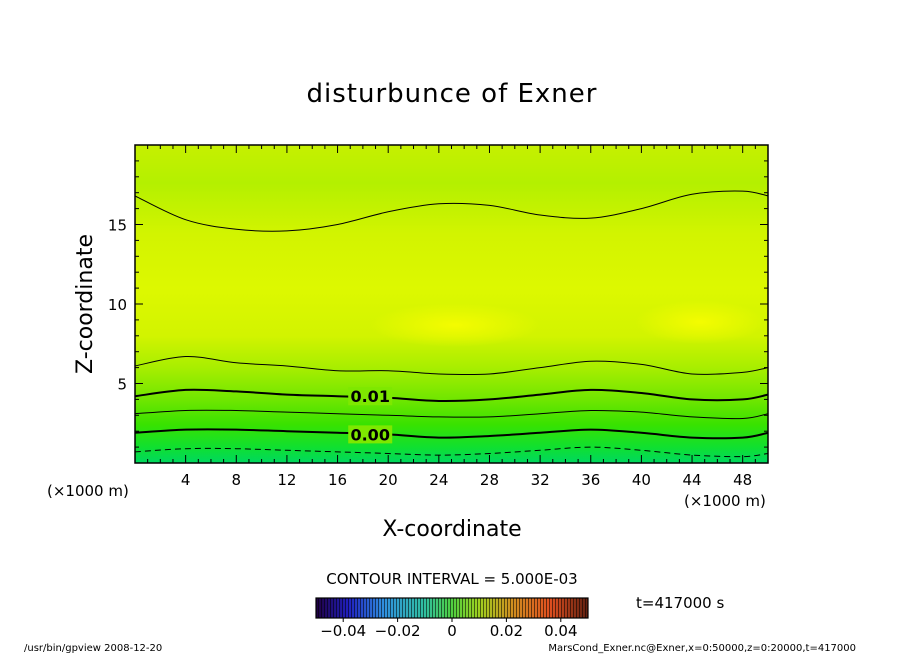 The width and height of the screenshot is (904, 654). I want to click on footer-left: /usr/bin/gpview 2008-12-20, so click(93, 648).